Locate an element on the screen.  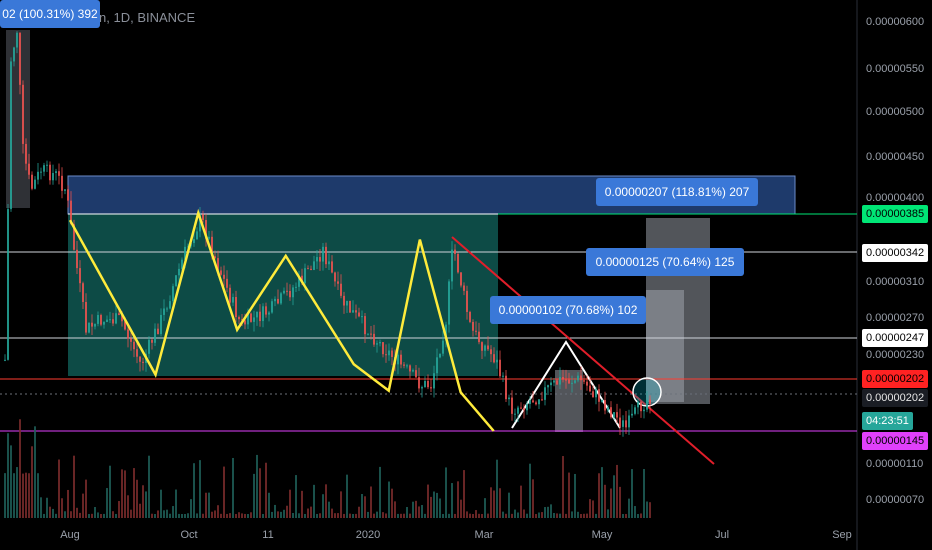
callout-102: 0.00000102 (70.68%) 102 is located at coordinates (568, 310).